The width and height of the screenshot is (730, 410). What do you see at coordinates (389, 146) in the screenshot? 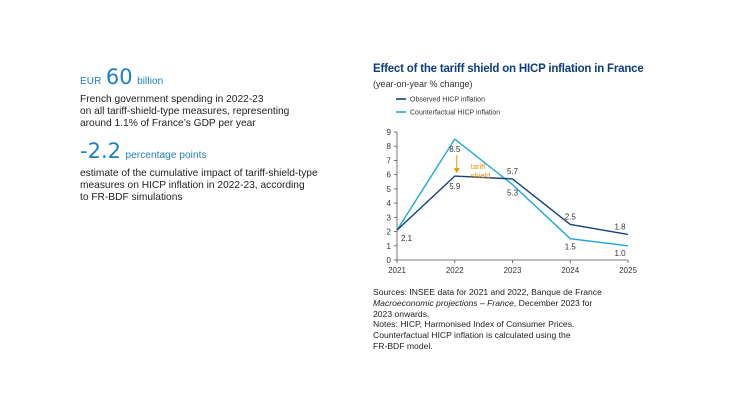
I see `y-tick-label: 8` at bounding box center [389, 146].